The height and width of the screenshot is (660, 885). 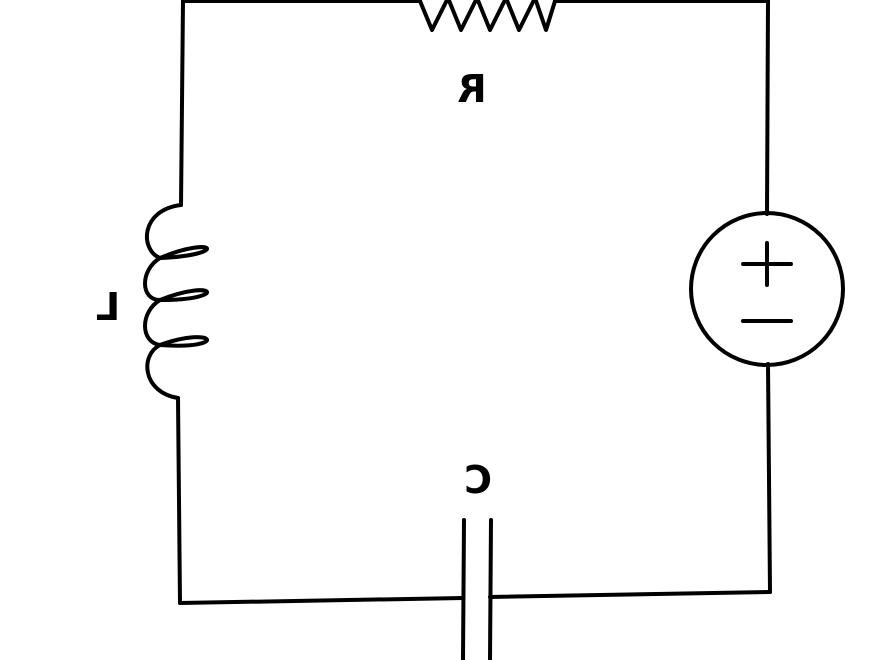 What do you see at coordinates (767, 264) in the screenshot?
I see `plus-icon` at bounding box center [767, 264].